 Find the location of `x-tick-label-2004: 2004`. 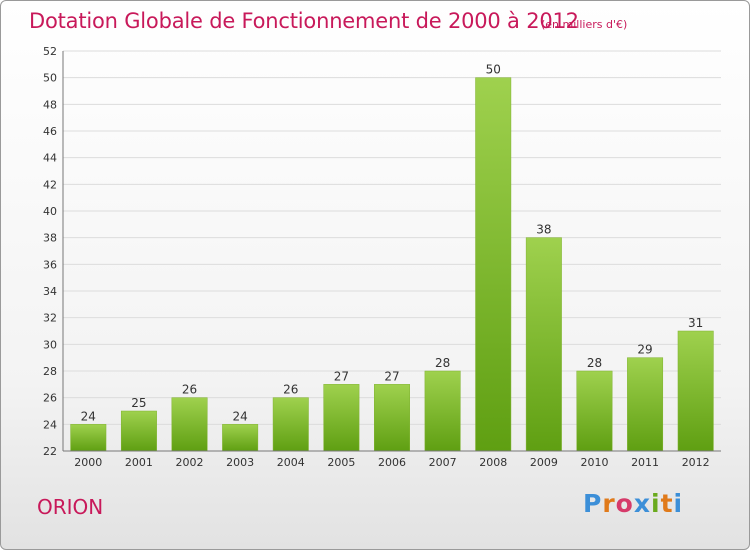

x-tick-label-2004: 2004 is located at coordinates (291, 462).